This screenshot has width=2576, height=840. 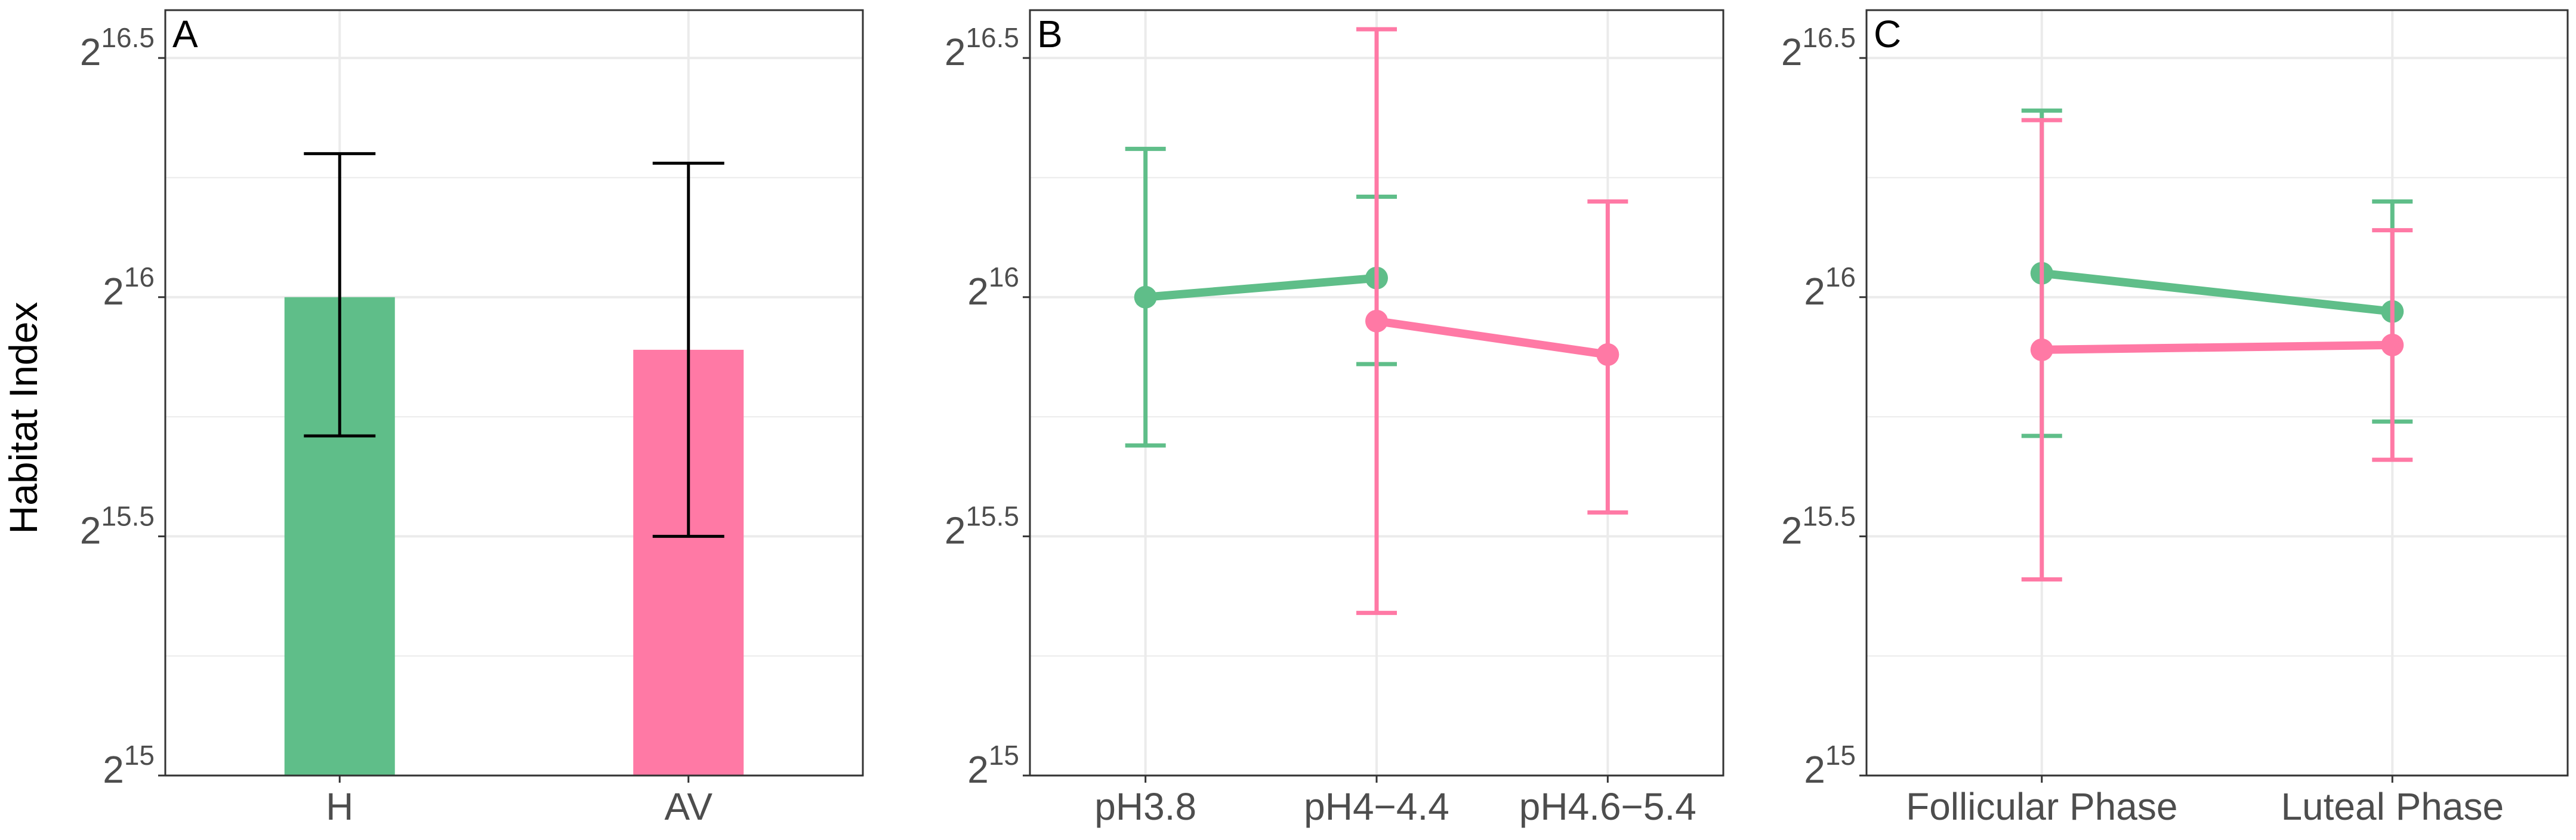 I want to click on x-tick-label: pH4−4.4, so click(x=1376, y=806).